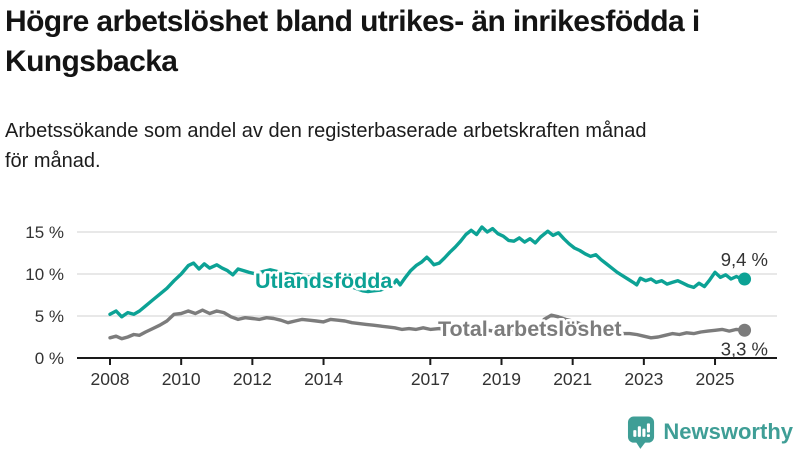  What do you see at coordinates (427, 324) in the screenshot?
I see `total-line` at bounding box center [427, 324].